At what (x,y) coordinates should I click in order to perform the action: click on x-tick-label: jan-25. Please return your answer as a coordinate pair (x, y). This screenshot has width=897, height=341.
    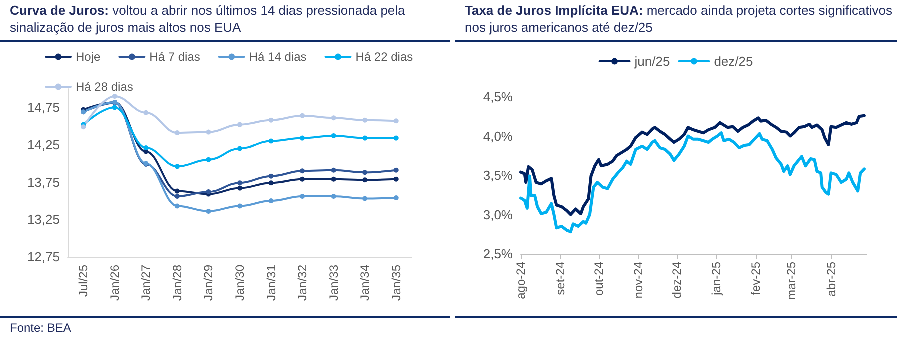
    Looking at the image, I should click on (716, 279).